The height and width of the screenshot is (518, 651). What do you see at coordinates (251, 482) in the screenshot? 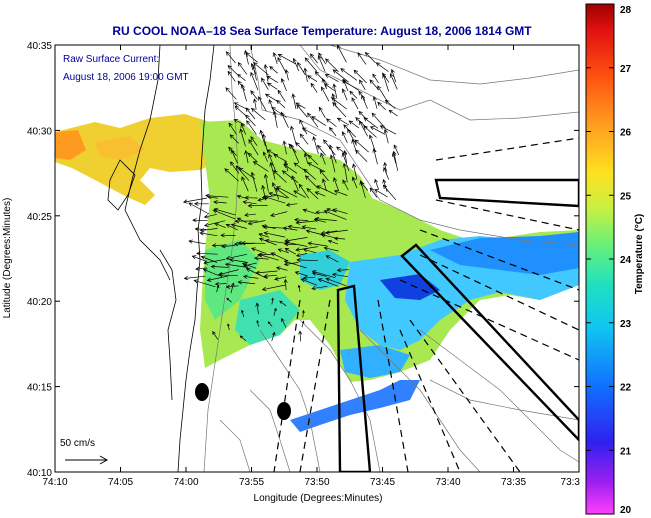
I see `x-tick-label: 73:55` at bounding box center [251, 482].